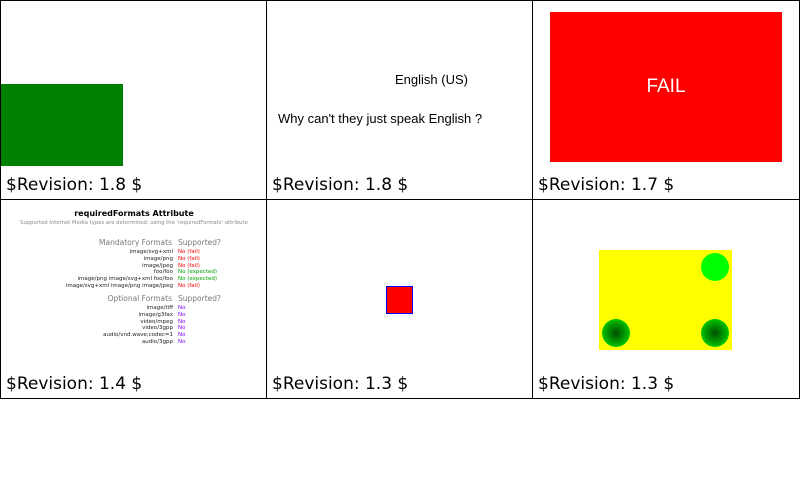 Image resolution: width=800 pixels, height=480 pixels. I want to click on format-row: video/3gpp No, so click(133, 328).